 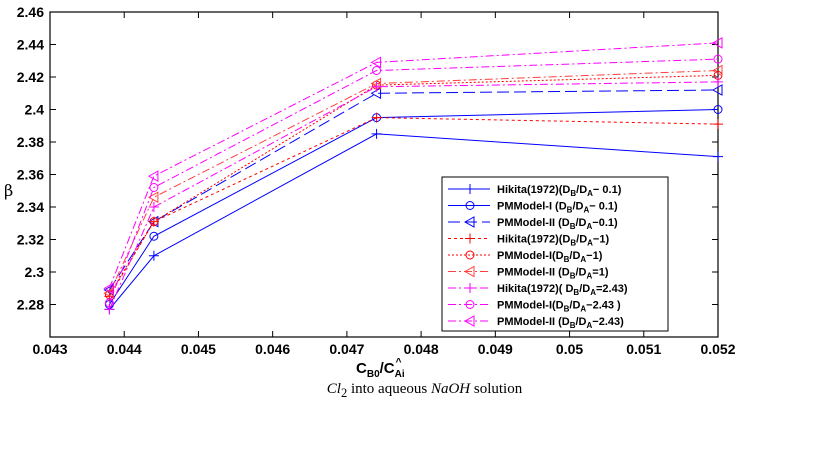 What do you see at coordinates (557, 224) in the screenshot?
I see `legend-entry: PMModel-II (DB/DA−0.1)` at bounding box center [557, 224].